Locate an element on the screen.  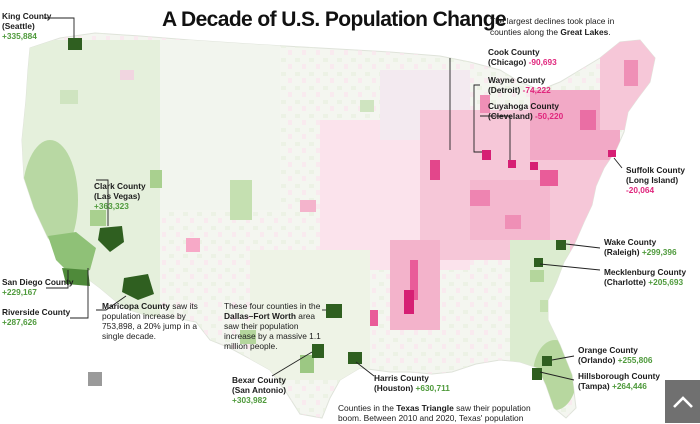
wayne-county-label: Wayne County (Detroit) -74,222 is located at coordinates (519, 85).